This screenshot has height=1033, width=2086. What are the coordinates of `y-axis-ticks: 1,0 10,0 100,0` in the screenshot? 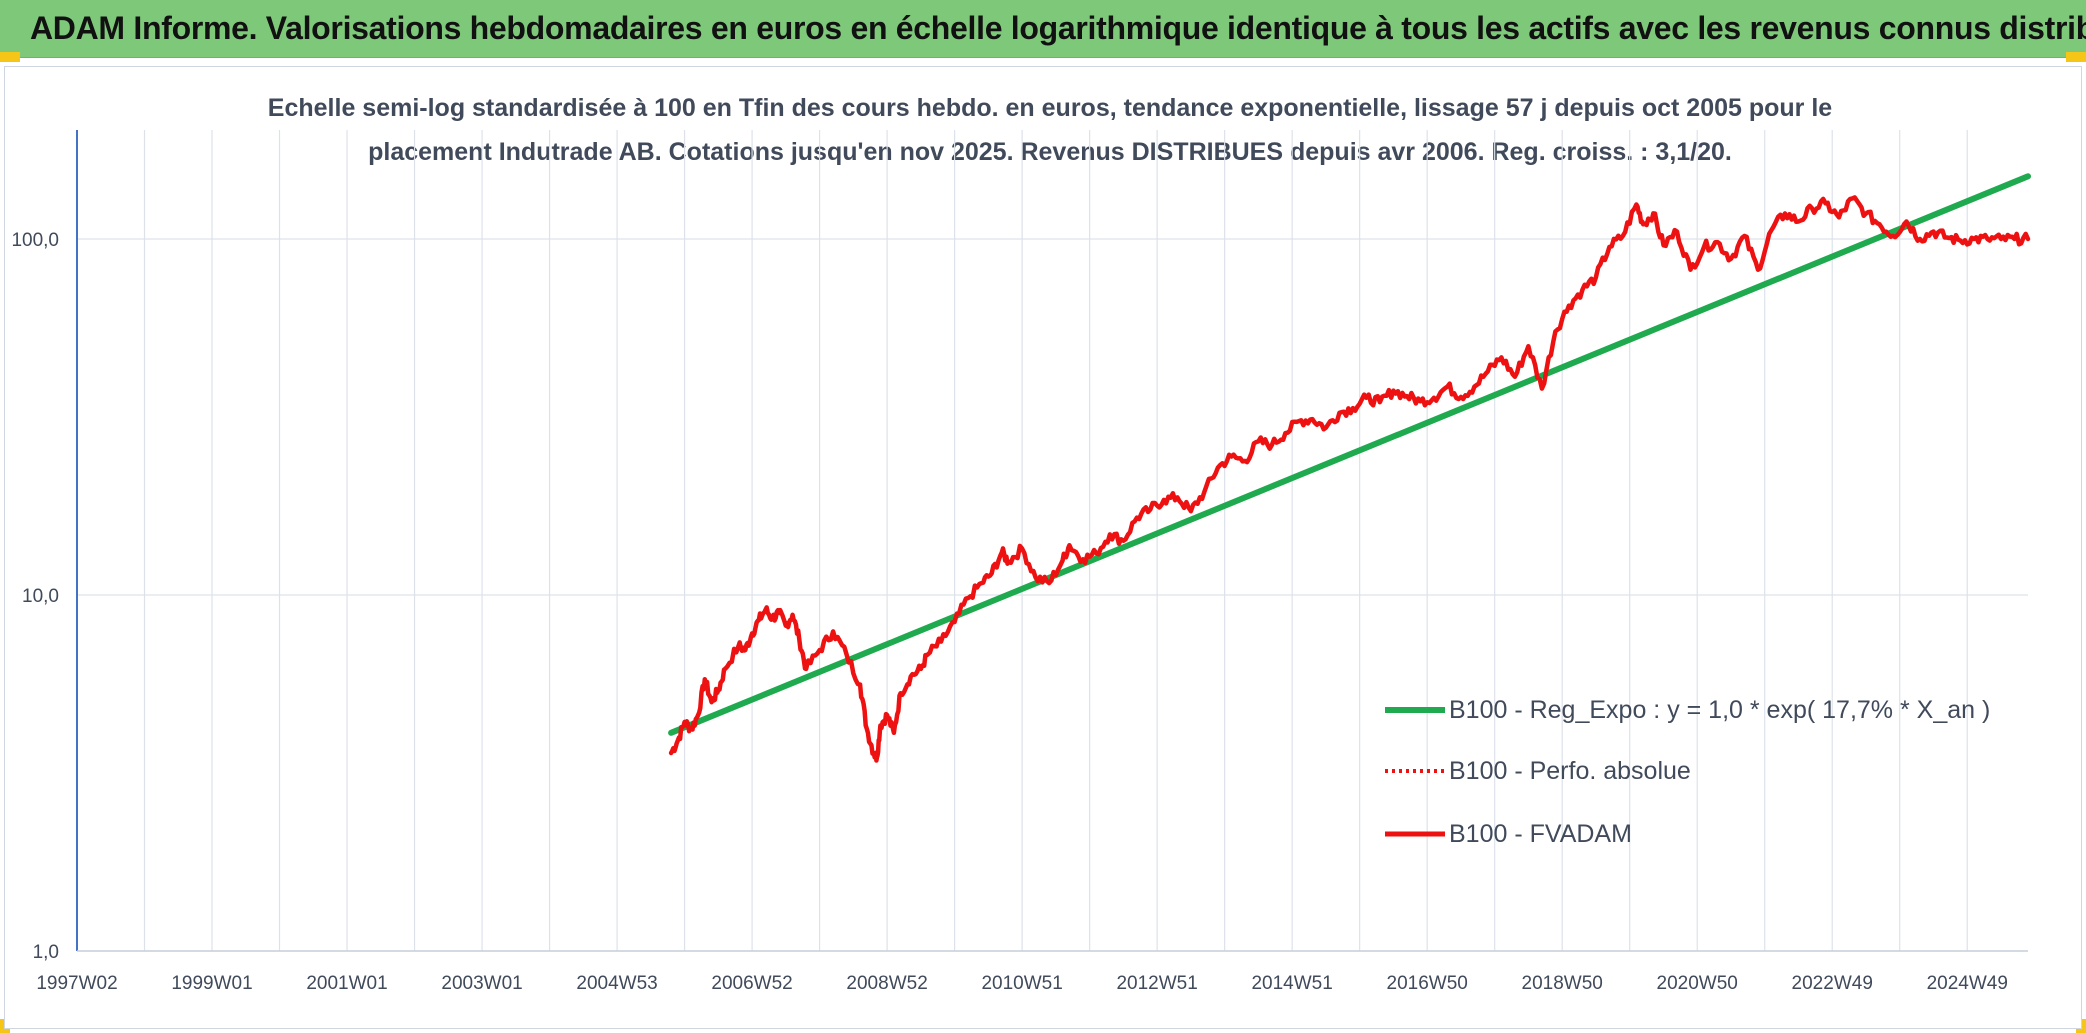 It's located at (35, 596).